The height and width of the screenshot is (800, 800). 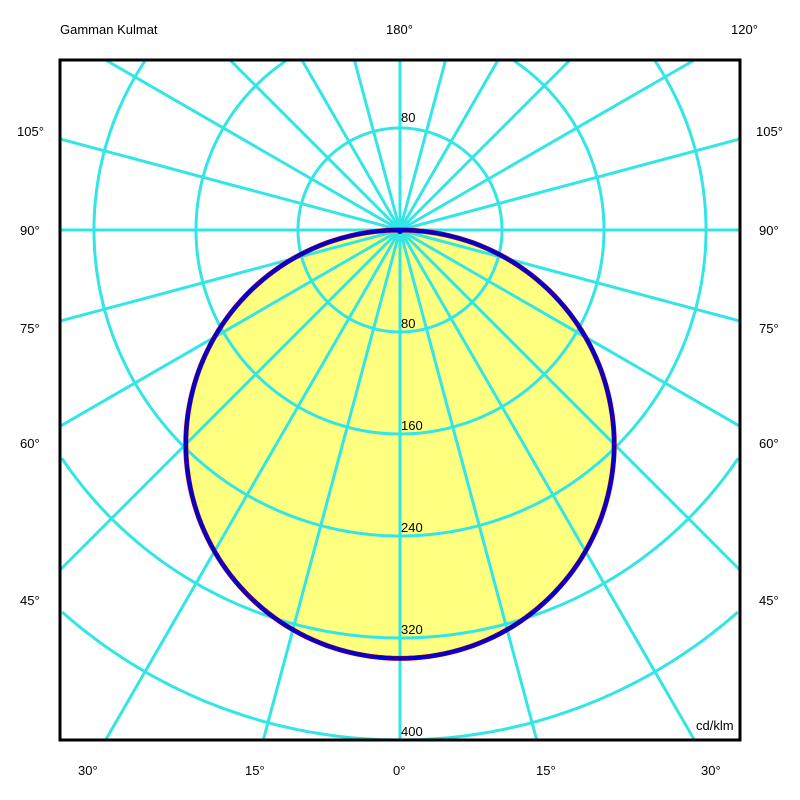 What do you see at coordinates (769, 328) in the screenshot?
I see `angle-label-right: 75°` at bounding box center [769, 328].